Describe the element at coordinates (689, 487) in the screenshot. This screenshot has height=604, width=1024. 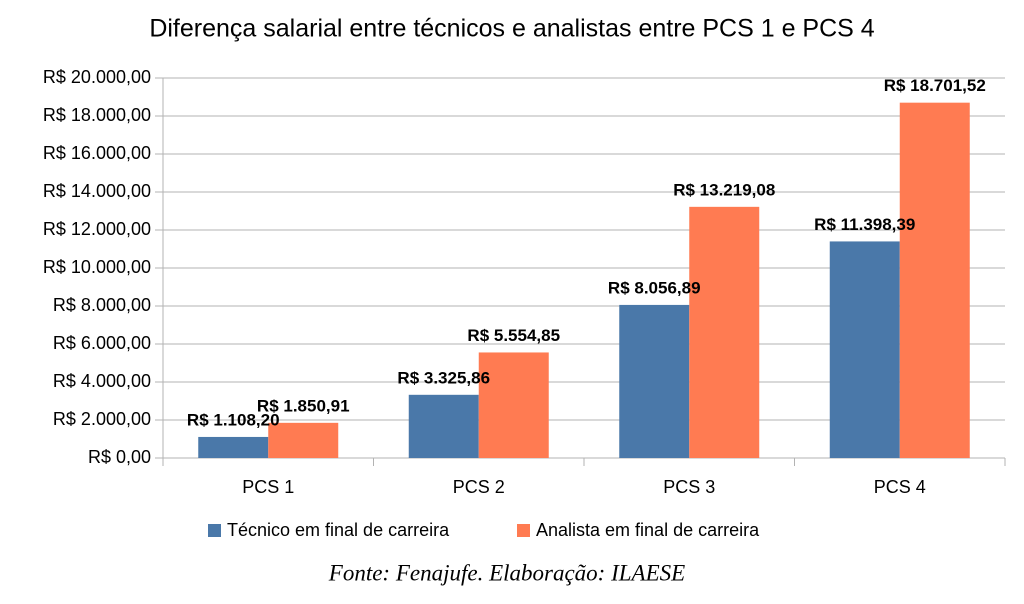
I see `x-tick-label: PCS 3` at that location.